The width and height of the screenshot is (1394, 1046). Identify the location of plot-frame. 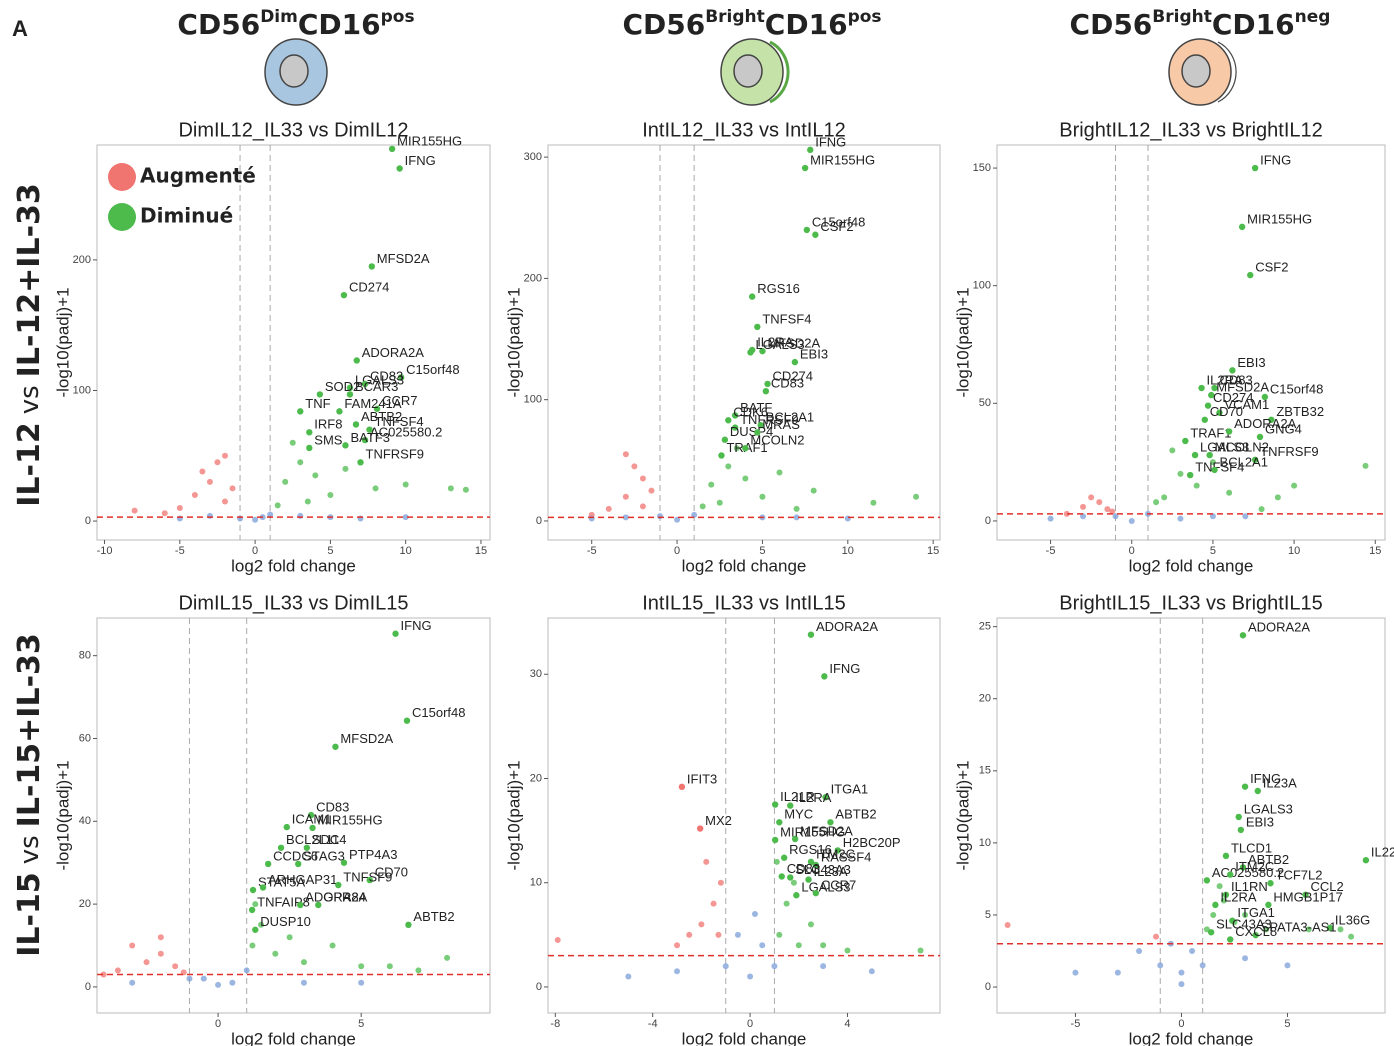
(1191, 342).